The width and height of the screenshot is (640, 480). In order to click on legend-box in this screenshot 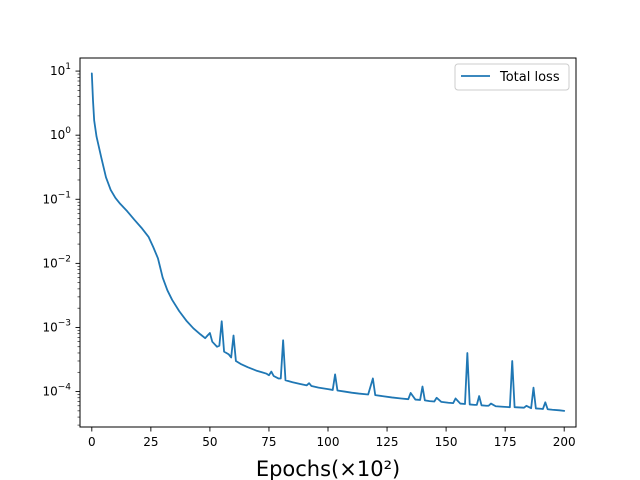, I will do `click(512, 77)`.